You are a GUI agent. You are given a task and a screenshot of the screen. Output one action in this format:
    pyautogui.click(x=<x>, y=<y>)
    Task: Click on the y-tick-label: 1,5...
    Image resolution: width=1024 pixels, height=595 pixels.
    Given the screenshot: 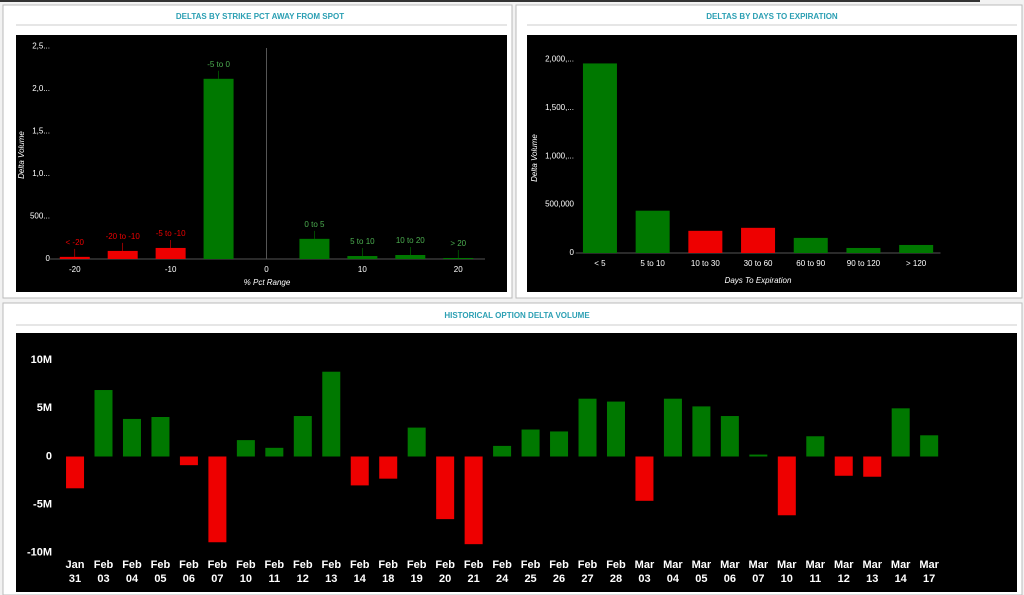 What is the action you would take?
    pyautogui.click(x=41, y=131)
    